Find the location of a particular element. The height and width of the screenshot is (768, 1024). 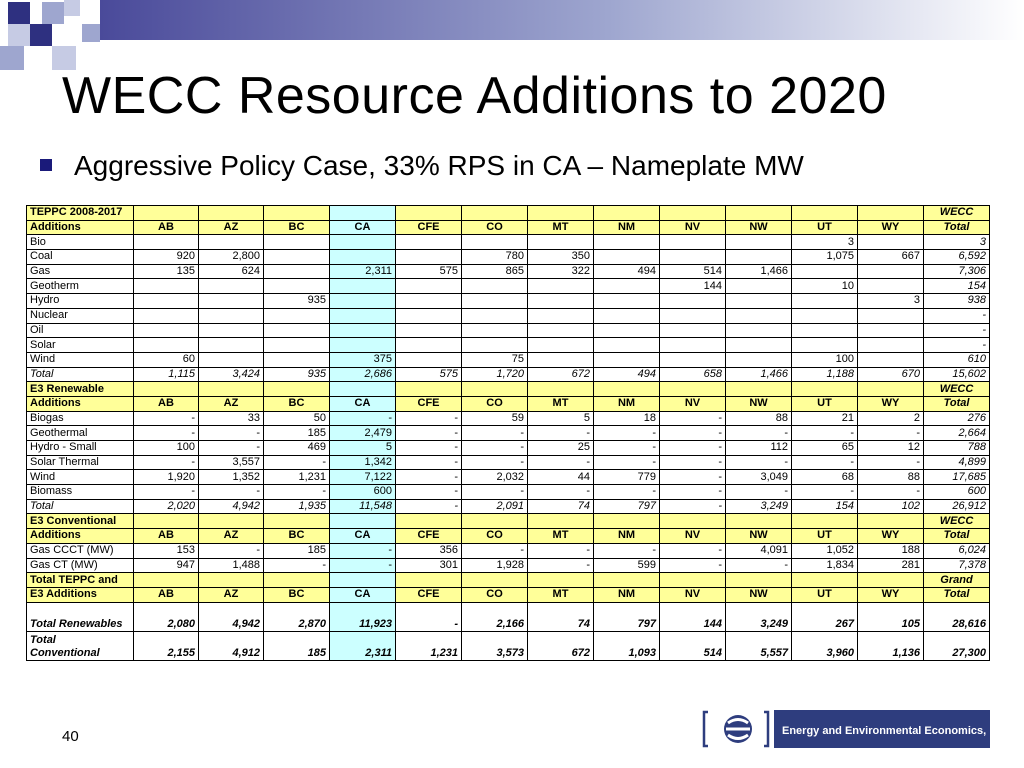

logo-left-bracket-icon is located at coordinates (705, 729).